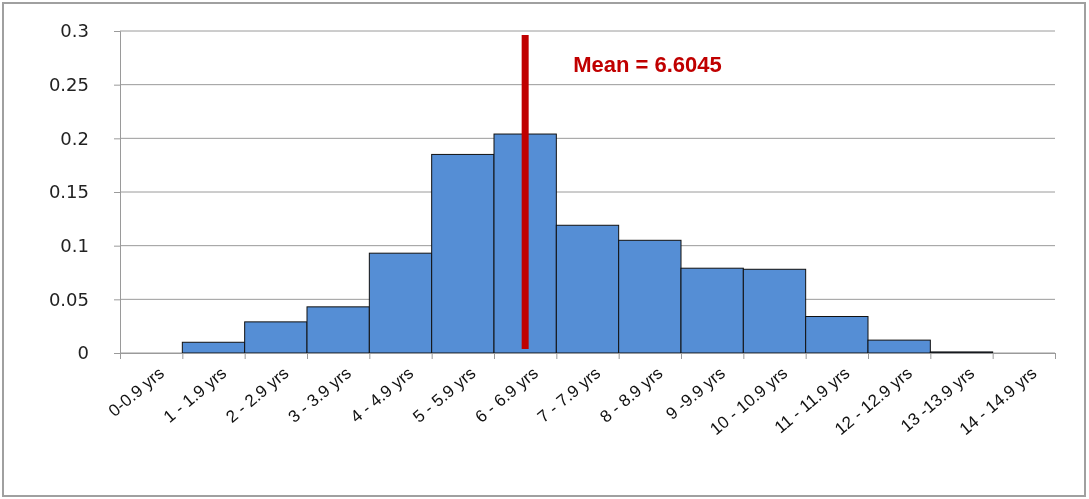 The width and height of the screenshot is (1089, 499). What do you see at coordinates (68, 299) in the screenshot?
I see `y-tick-label: 0.05` at bounding box center [68, 299].